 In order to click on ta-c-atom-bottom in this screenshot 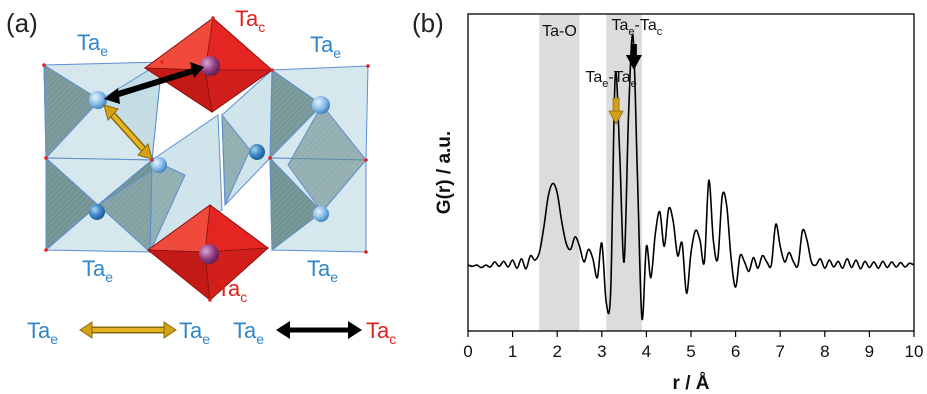, I will do `click(209, 254)`.